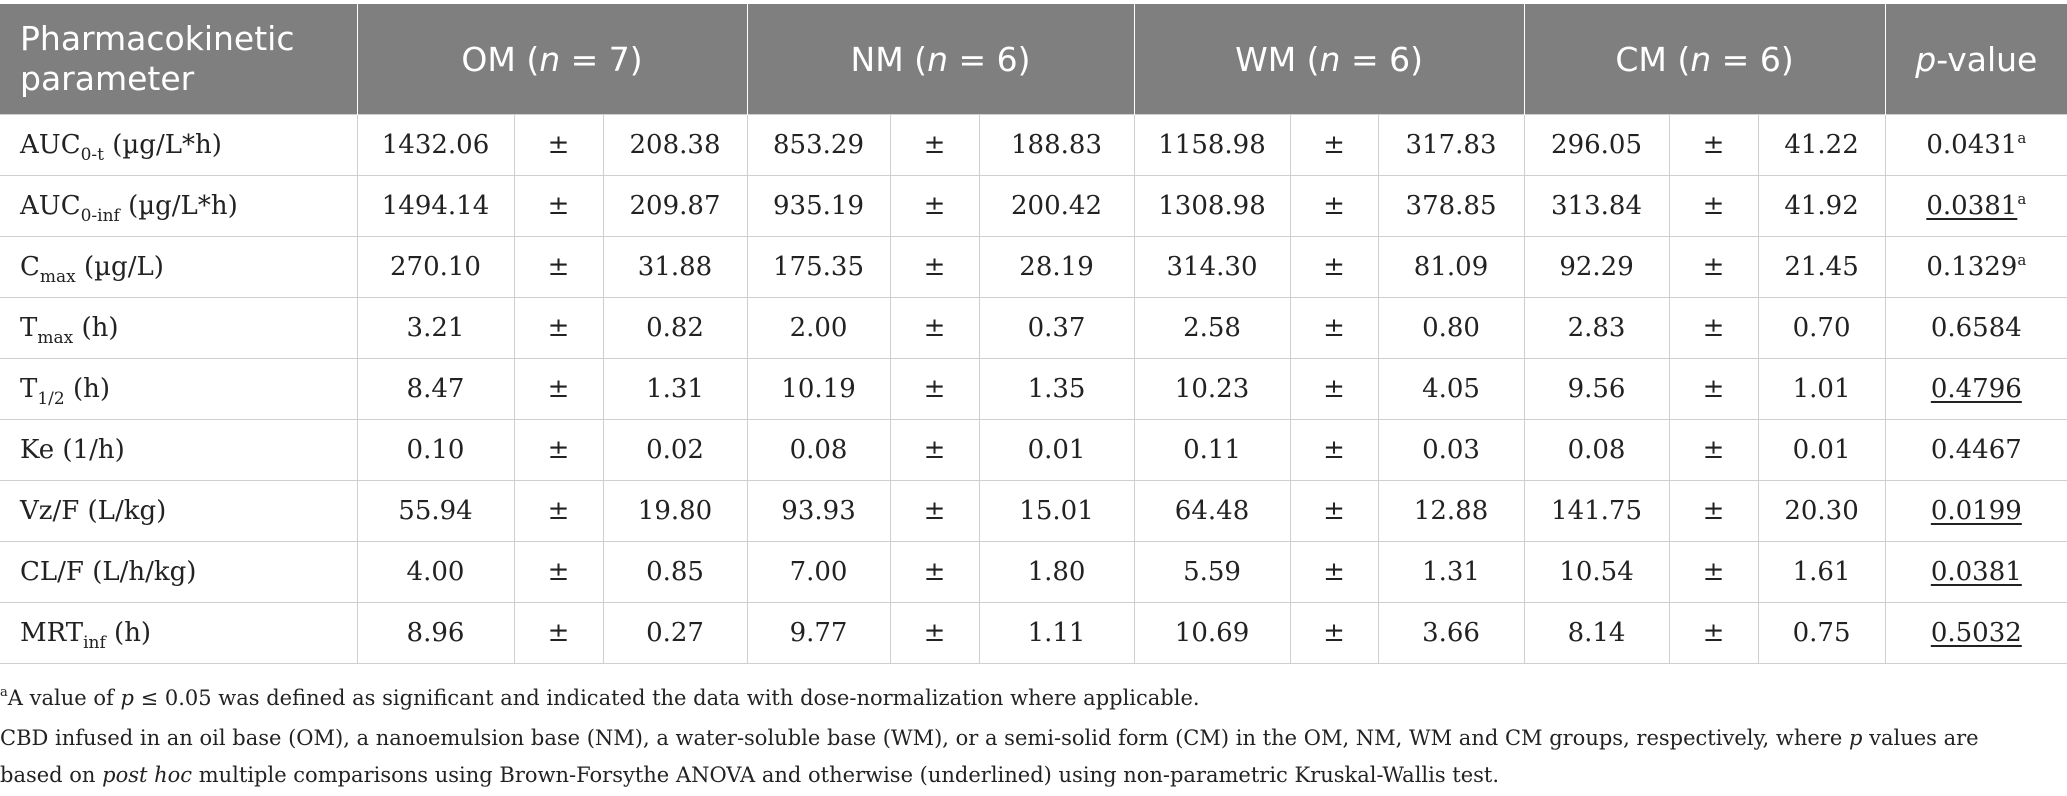  I want to click on p-value: 0.1329a, so click(1975, 267).